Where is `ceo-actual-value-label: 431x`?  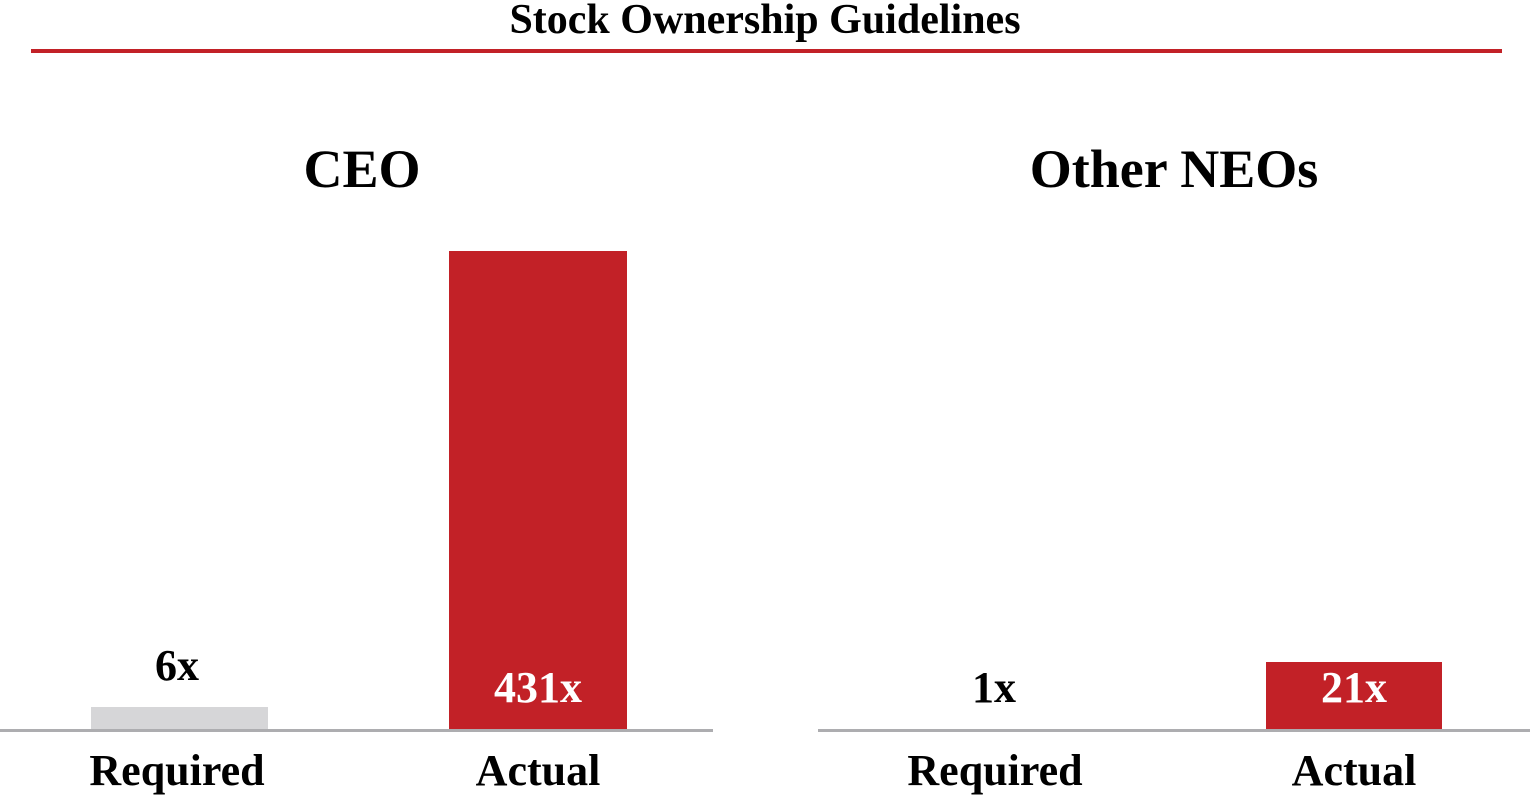
ceo-actual-value-label: 431x is located at coordinates (538, 687).